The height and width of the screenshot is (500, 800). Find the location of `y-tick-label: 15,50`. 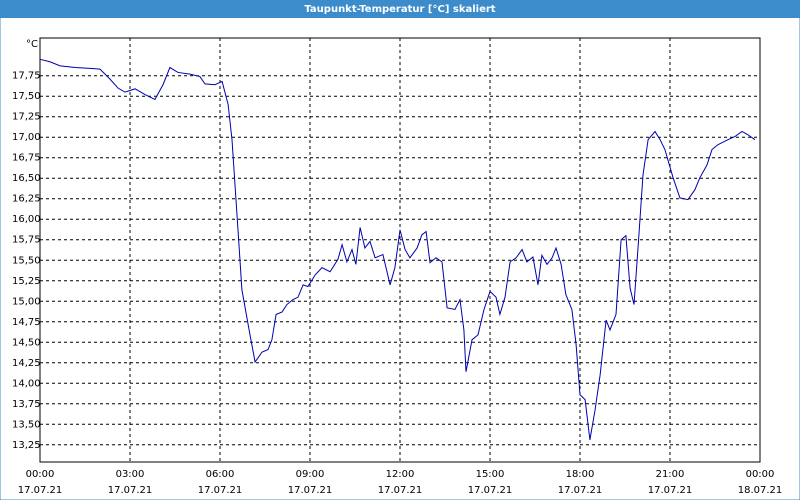

y-tick-label: 15,50 is located at coordinates (26, 260).